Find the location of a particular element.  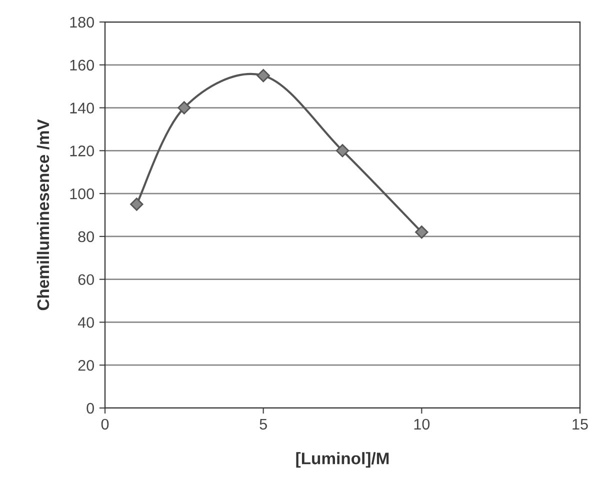

y-axis-title: Chemilluminesence /mV is located at coordinates (43, 214).